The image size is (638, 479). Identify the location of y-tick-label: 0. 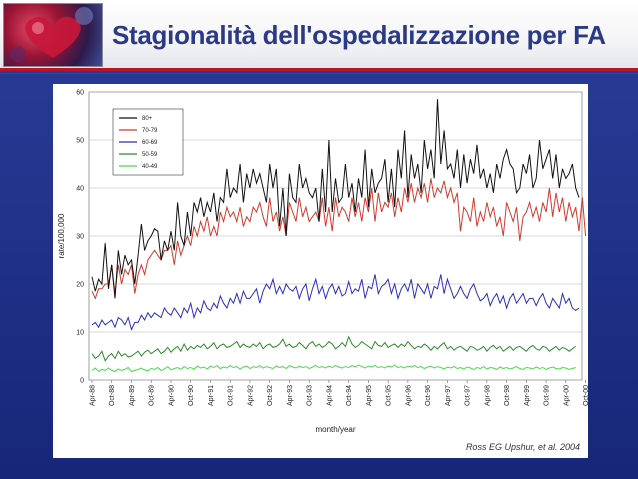
(82, 381).